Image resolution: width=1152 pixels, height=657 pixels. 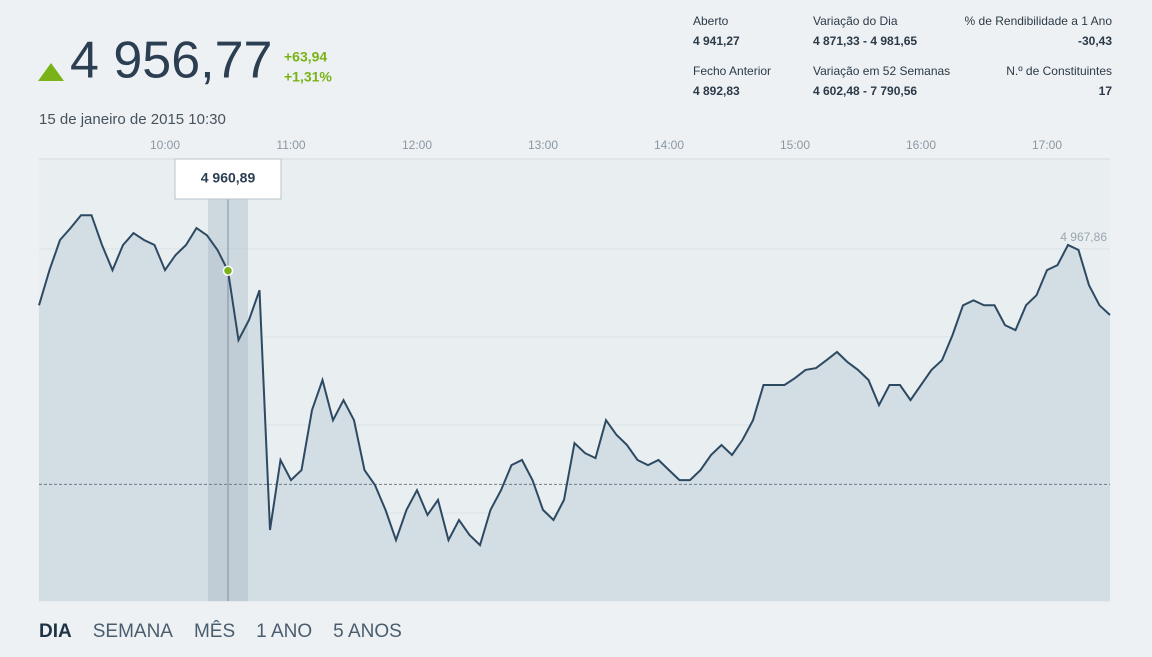 What do you see at coordinates (1039, 21) in the screenshot?
I see `stat-label: % de Rendibilidade a 1 Ano` at bounding box center [1039, 21].